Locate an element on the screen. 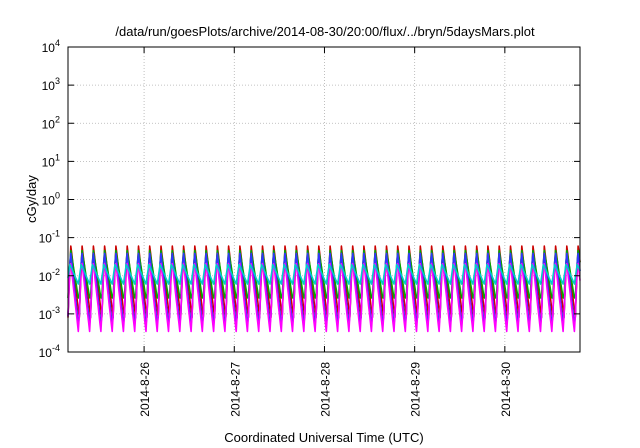 The height and width of the screenshot is (448, 640). y-tick-exponent: -4 is located at coordinates (56, 348).